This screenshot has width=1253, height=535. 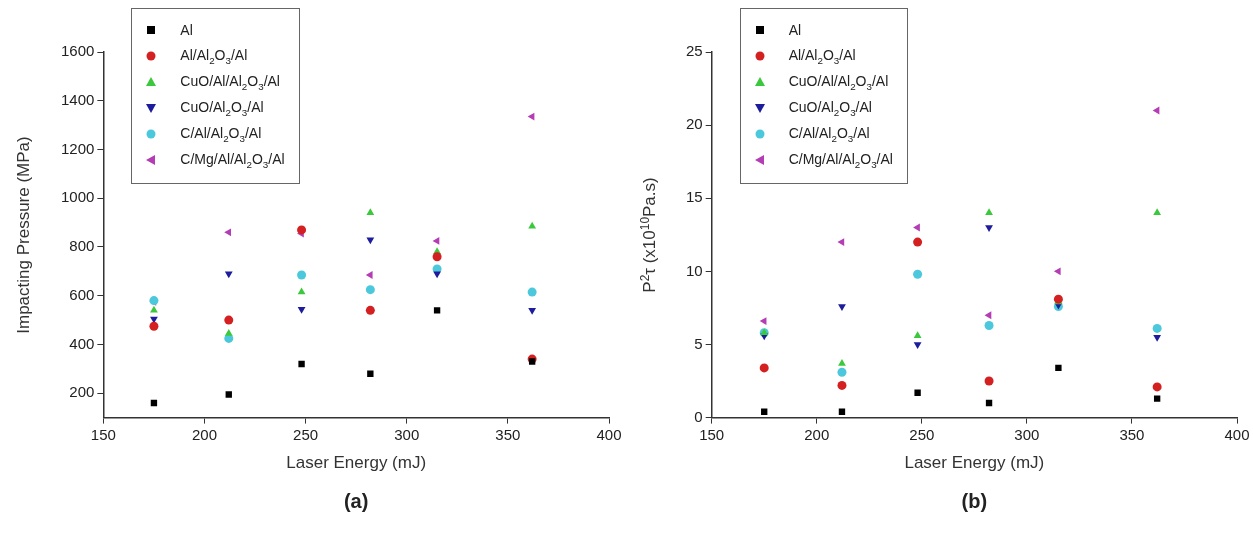 I want to click on y-tick-label: 600, so click(x=82, y=294).